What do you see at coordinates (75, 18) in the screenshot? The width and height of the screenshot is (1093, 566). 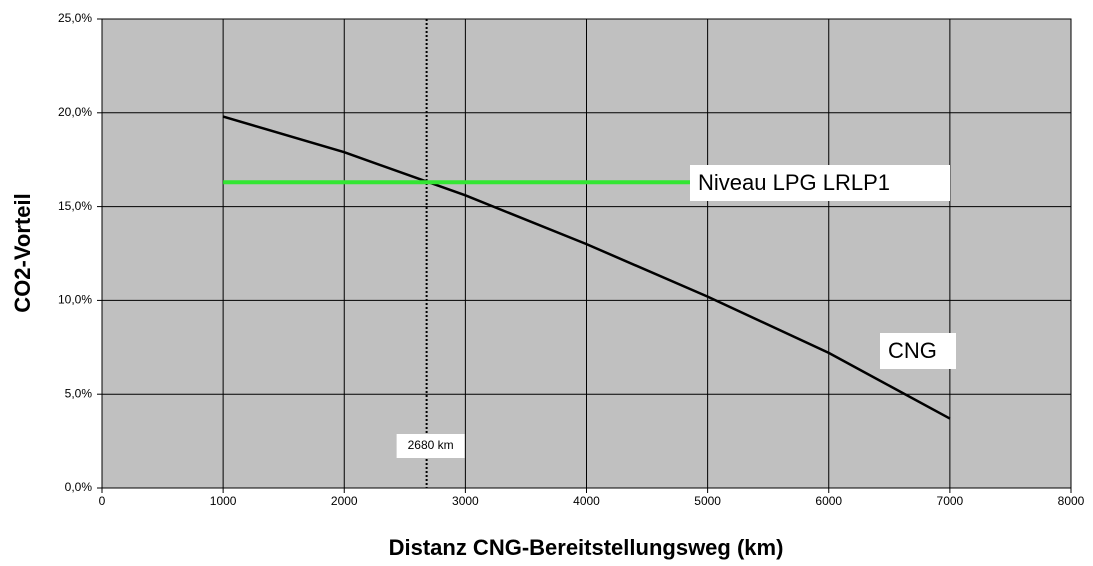 I see `y-tick-label: 25,0%` at bounding box center [75, 18].